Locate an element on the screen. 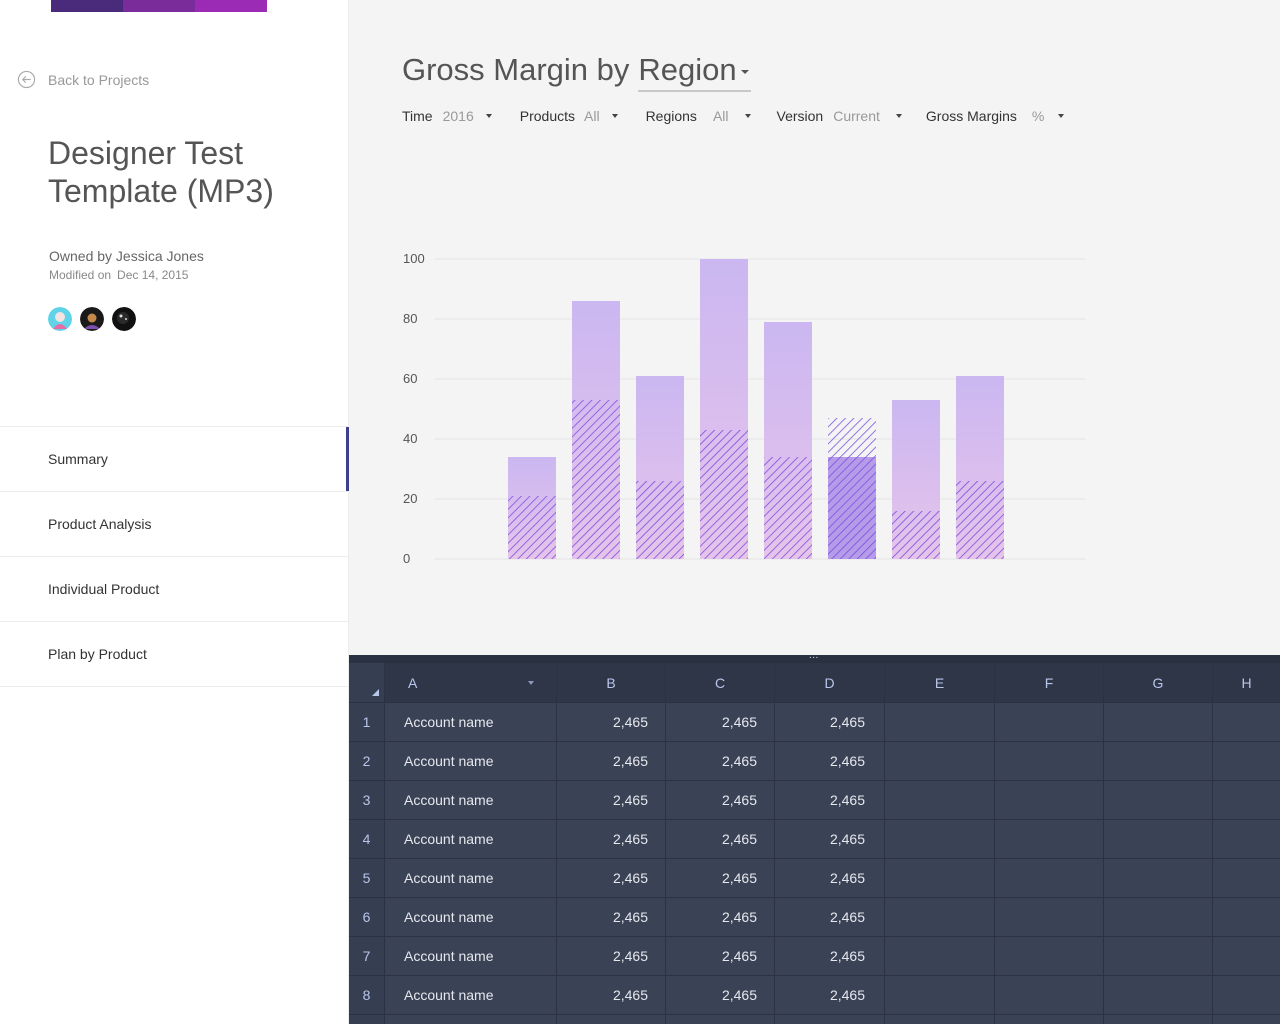 The image size is (1280, 1024). sidebar-item-individual-product: Individual Product is located at coordinates (174, 589).